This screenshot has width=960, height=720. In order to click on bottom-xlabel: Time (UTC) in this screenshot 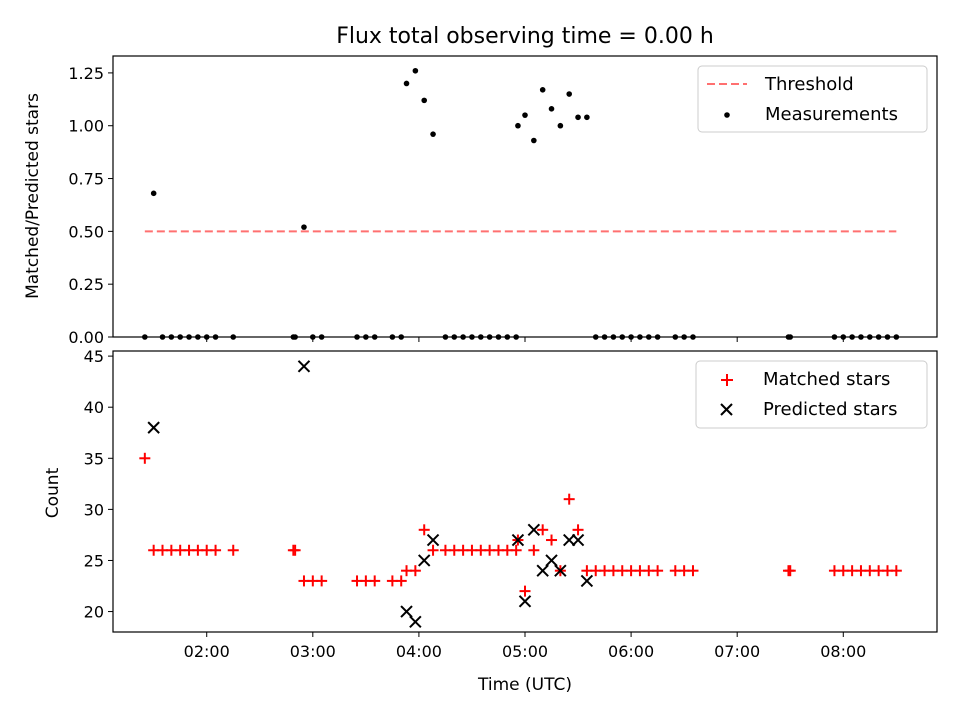, I will do `click(524, 685)`.